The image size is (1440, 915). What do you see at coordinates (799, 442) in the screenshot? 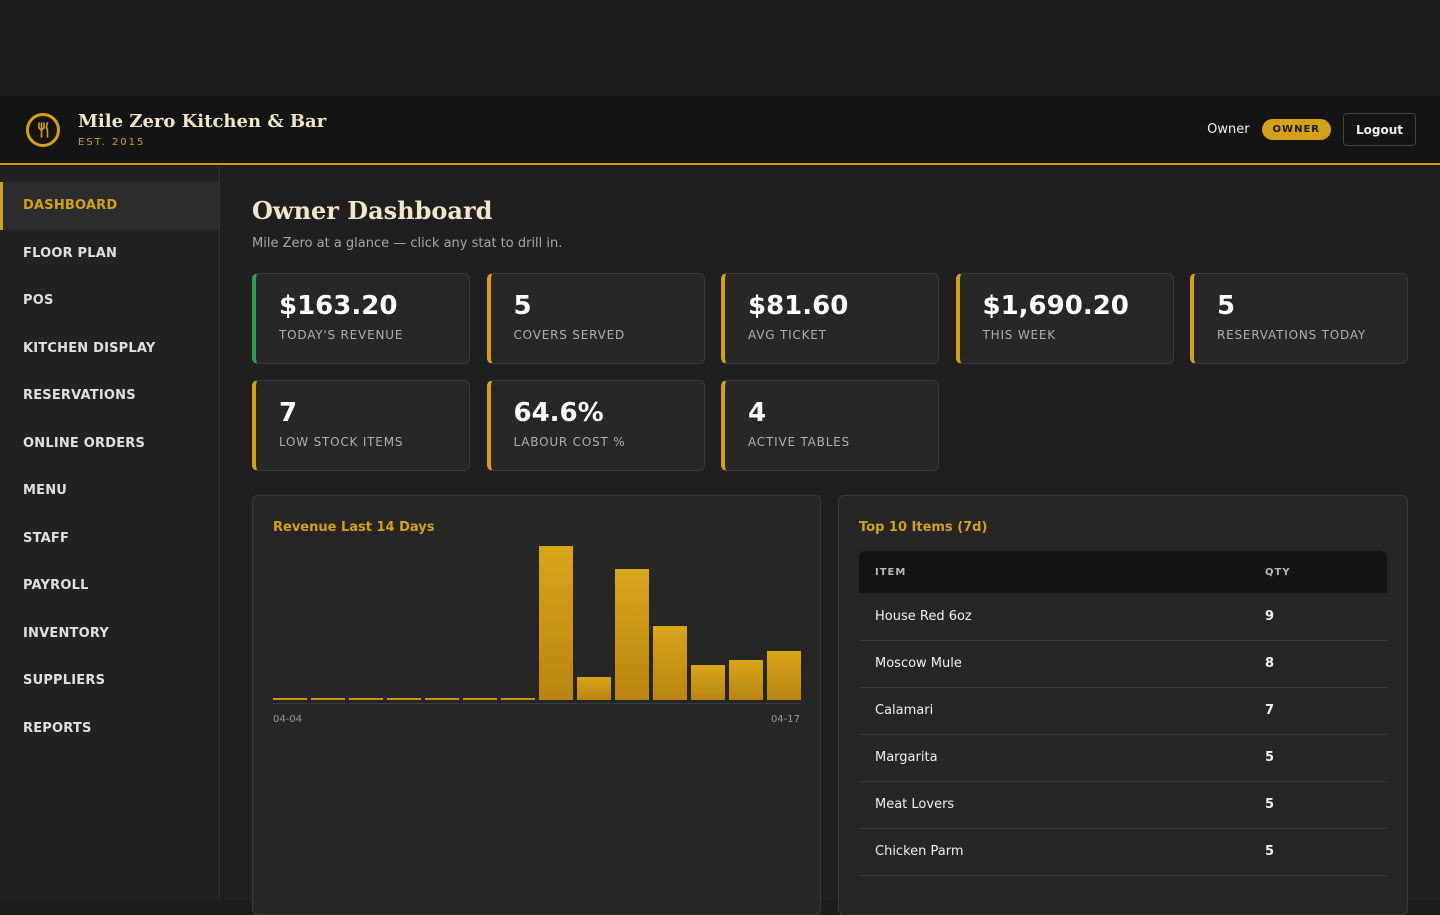
I see `stat-label: ACTIVE TABLES` at bounding box center [799, 442].